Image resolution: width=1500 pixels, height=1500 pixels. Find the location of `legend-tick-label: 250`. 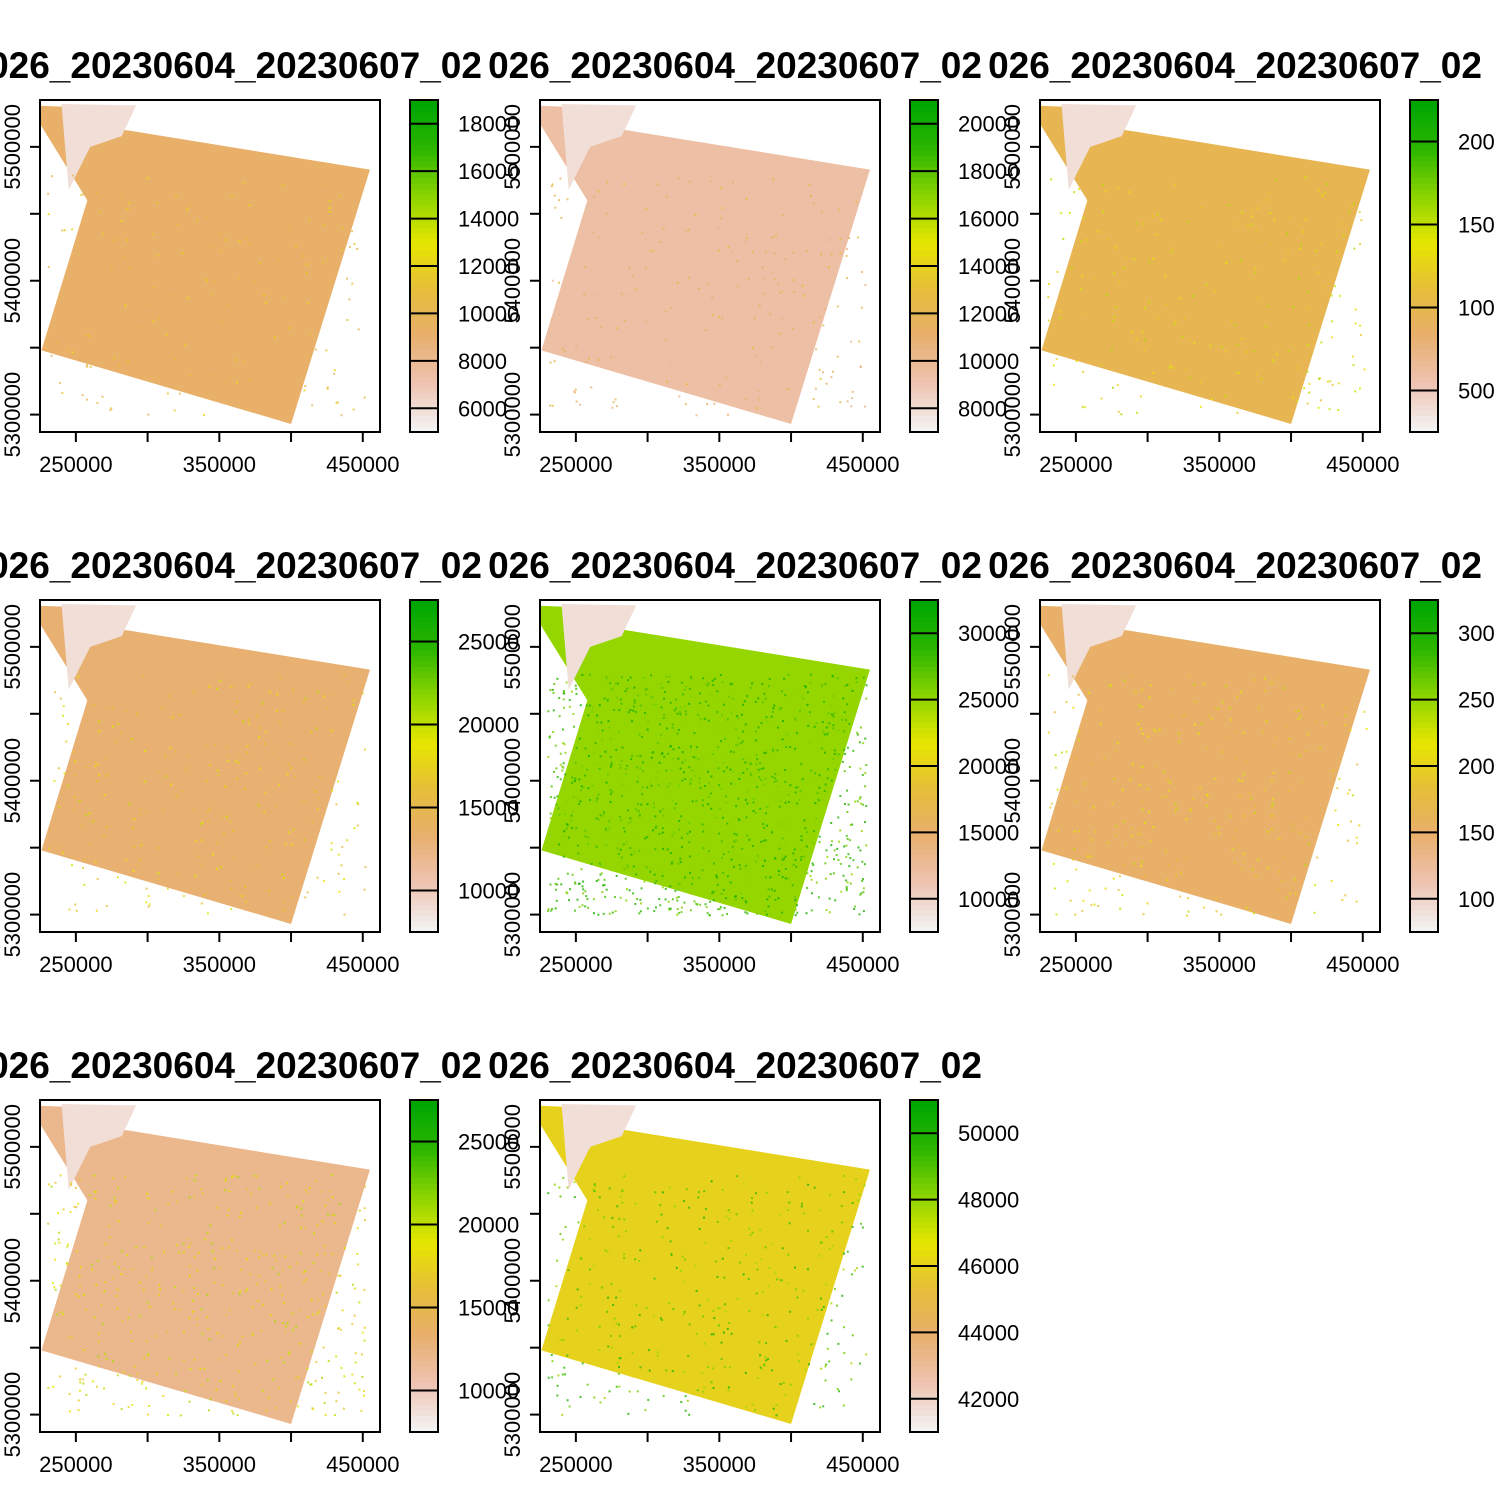

legend-tick-label: 250 is located at coordinates (1476, 700).